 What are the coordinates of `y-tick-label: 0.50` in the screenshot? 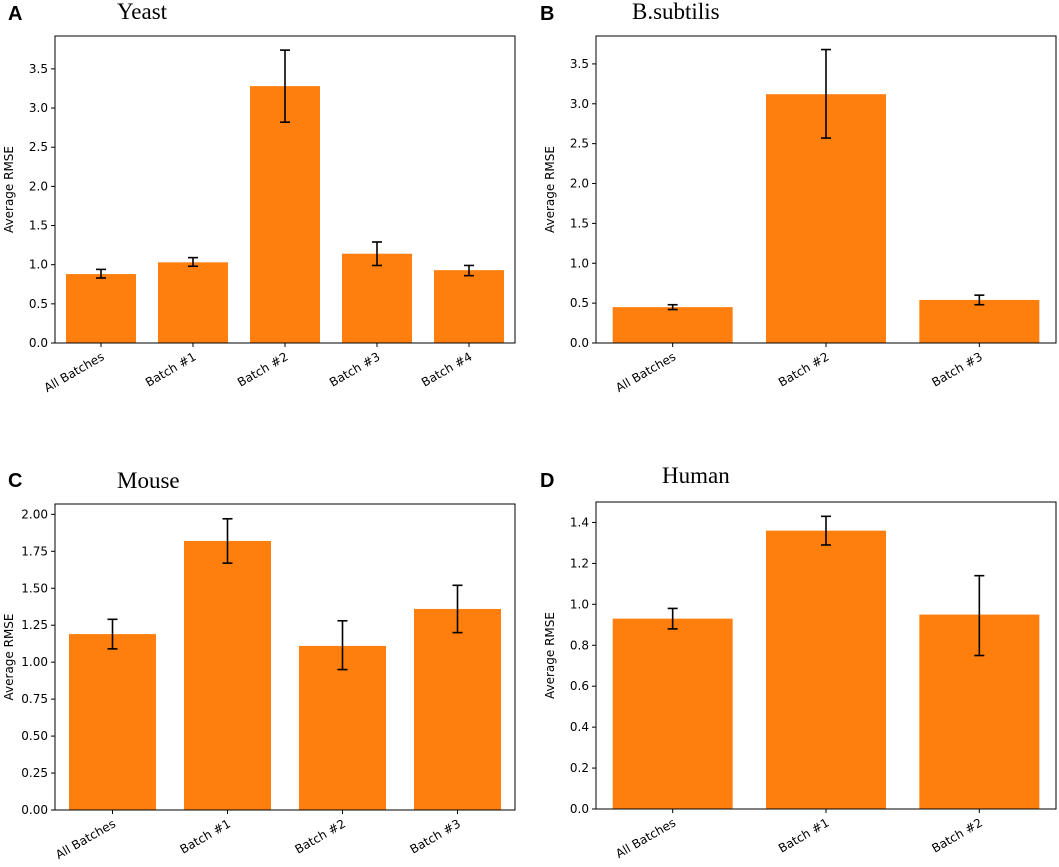 It's located at (34, 736).